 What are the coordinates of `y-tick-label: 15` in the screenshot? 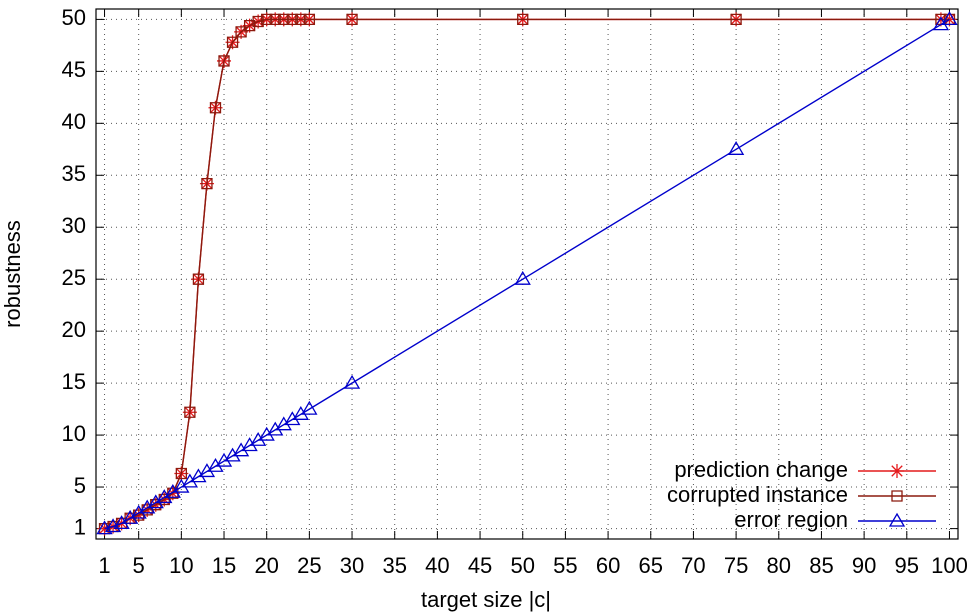 It's located at (74, 381).